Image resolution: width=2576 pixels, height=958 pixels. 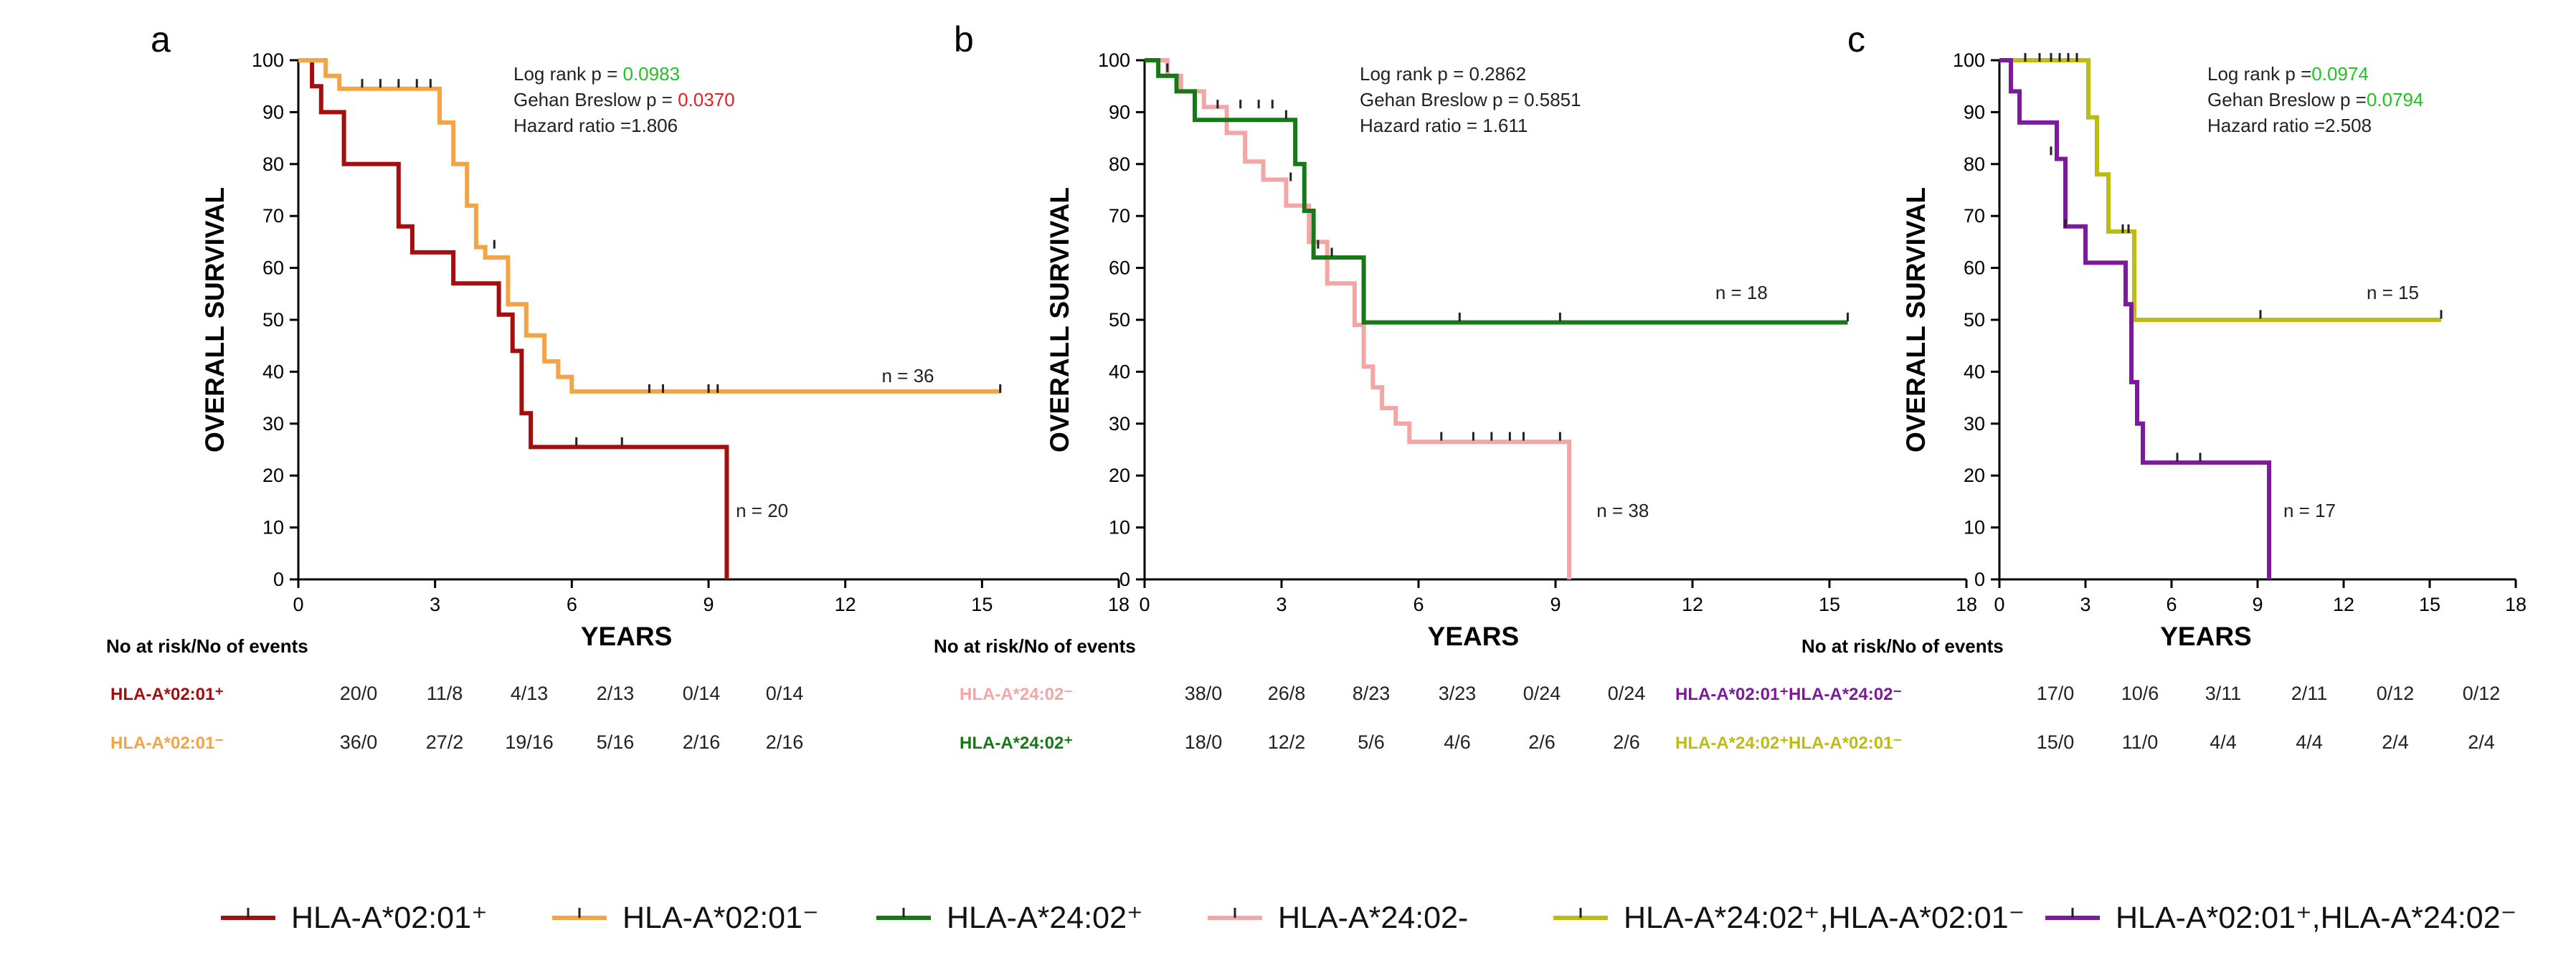 What do you see at coordinates (2309, 693) in the screenshot?
I see `risk-value: 2/11` at bounding box center [2309, 693].